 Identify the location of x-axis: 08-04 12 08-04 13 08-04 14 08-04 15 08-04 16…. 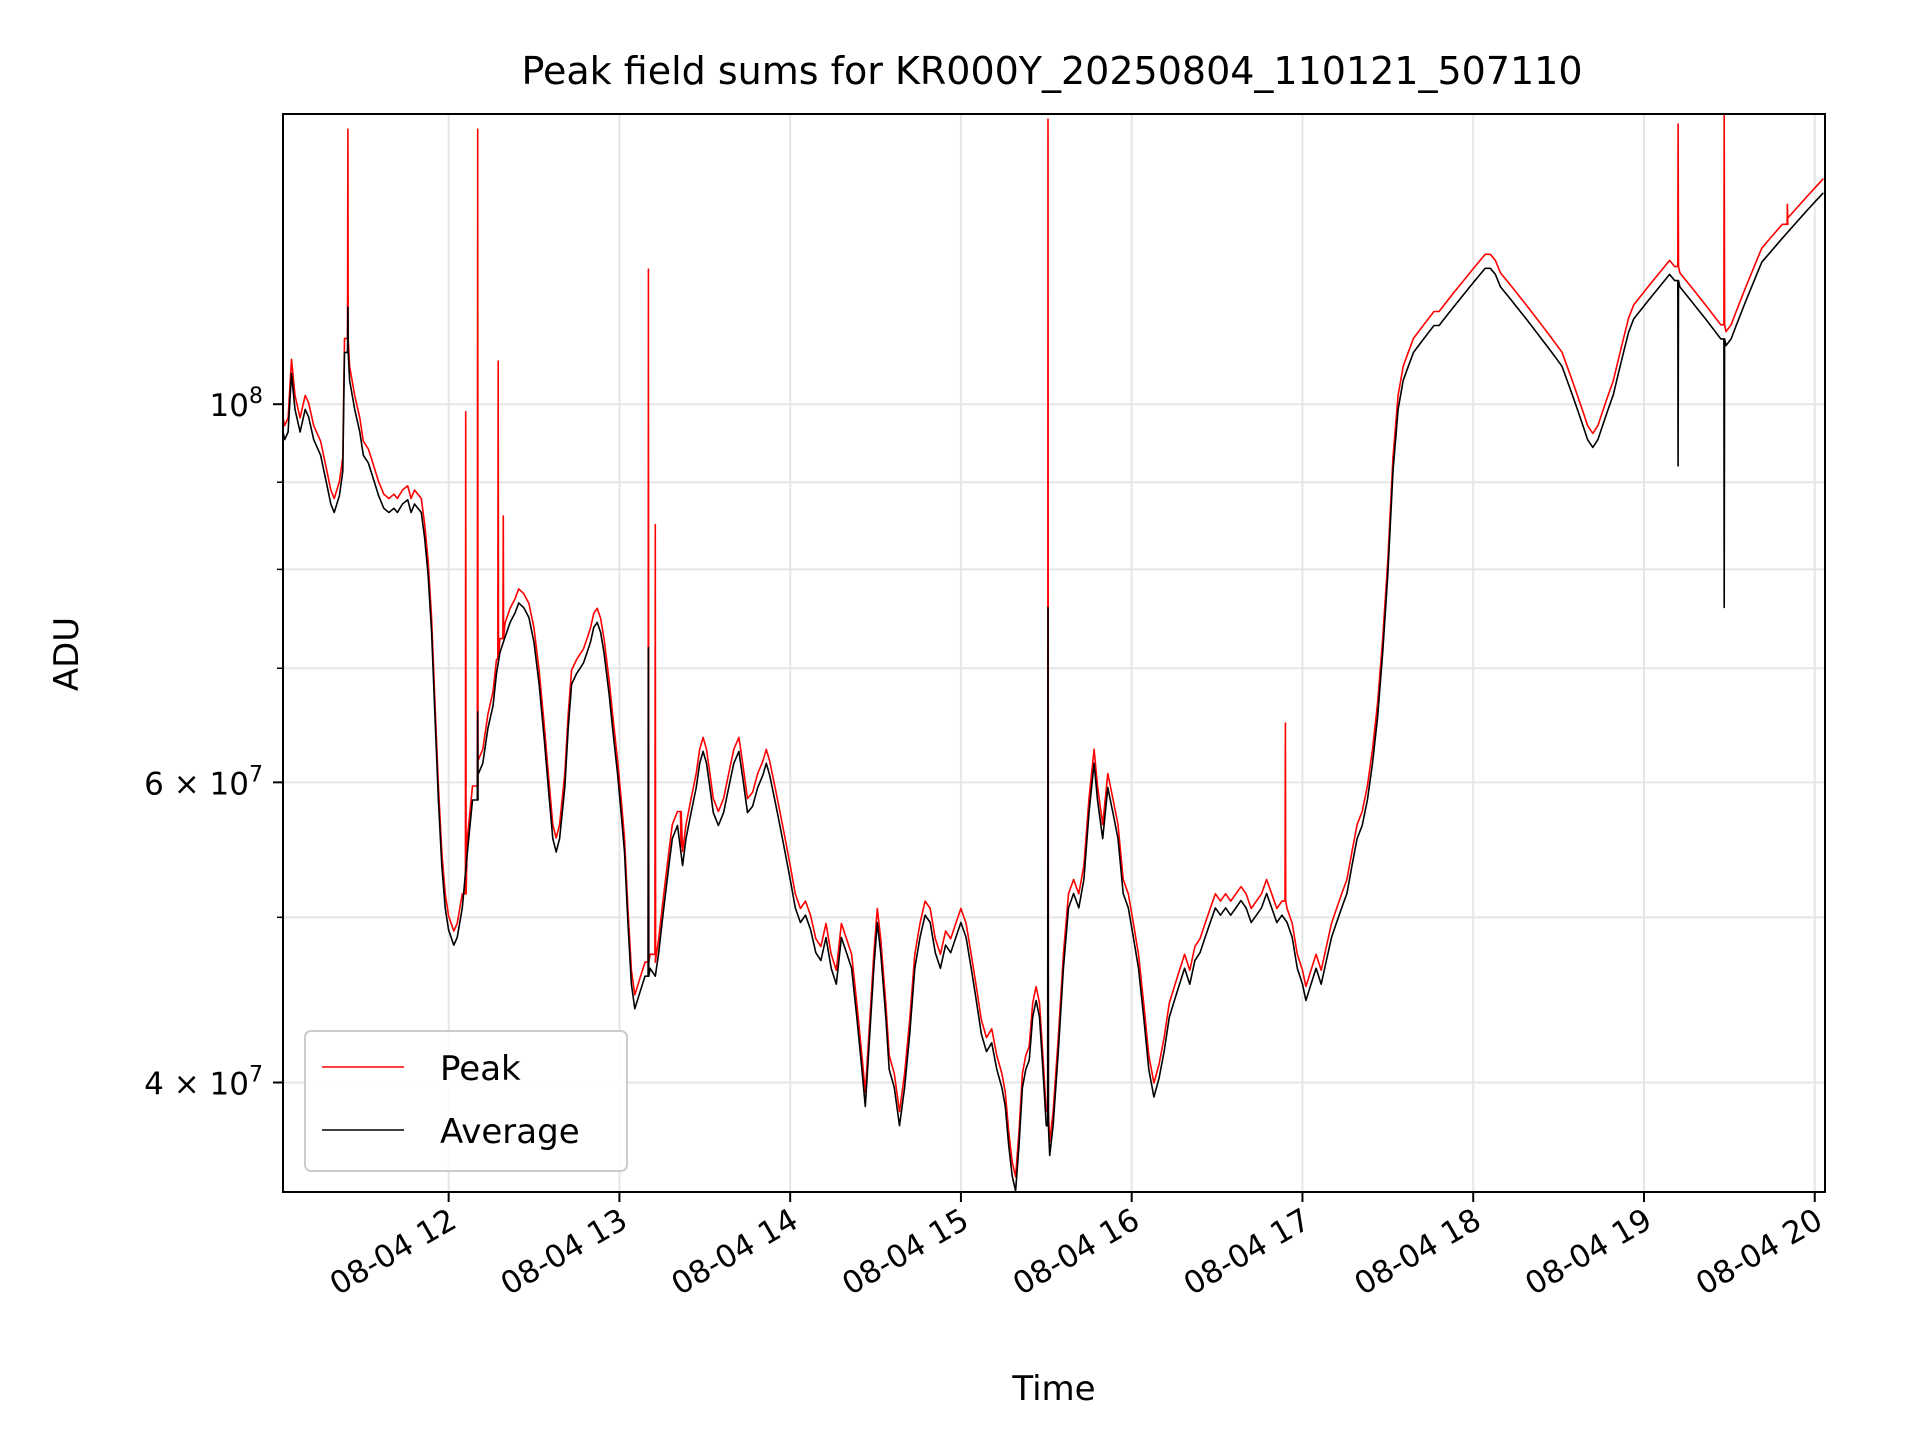
(1076, 1247).